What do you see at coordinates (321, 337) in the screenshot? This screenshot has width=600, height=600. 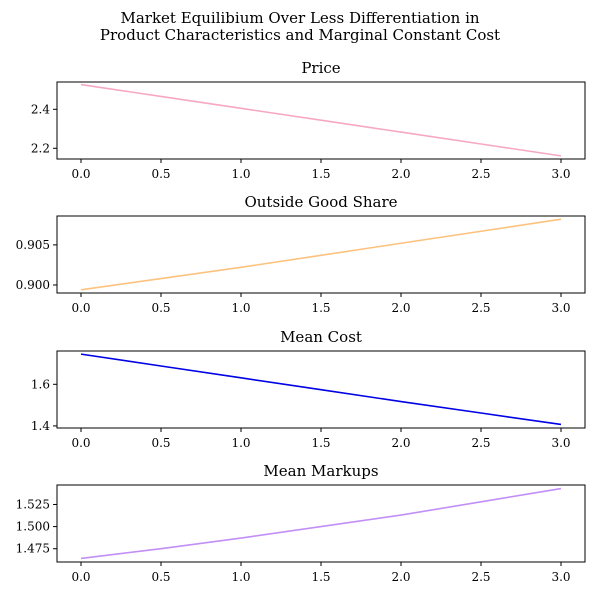 I see `panel-title-mean-cost: Mean Cost` at bounding box center [321, 337].